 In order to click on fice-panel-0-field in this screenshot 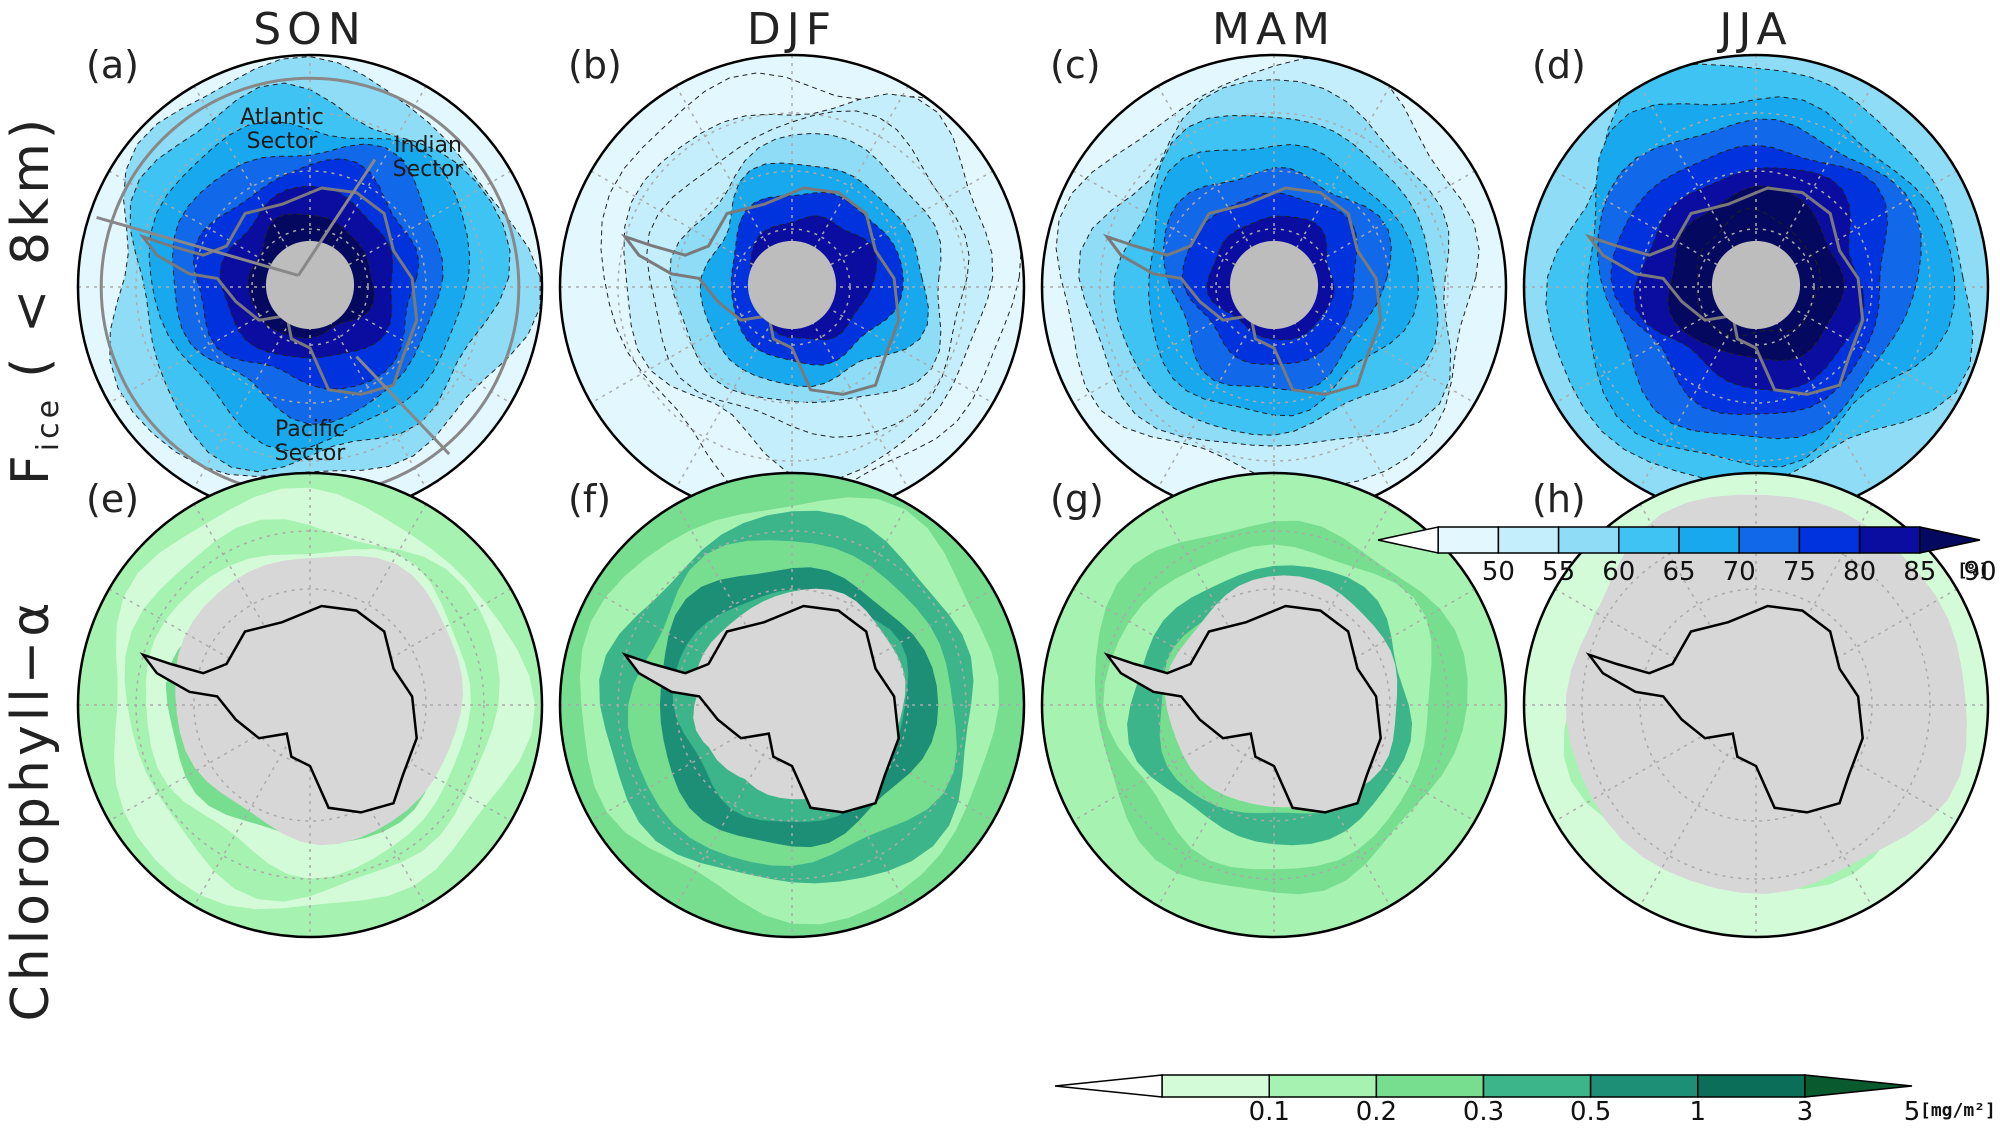, I will do `click(310, 287)`.